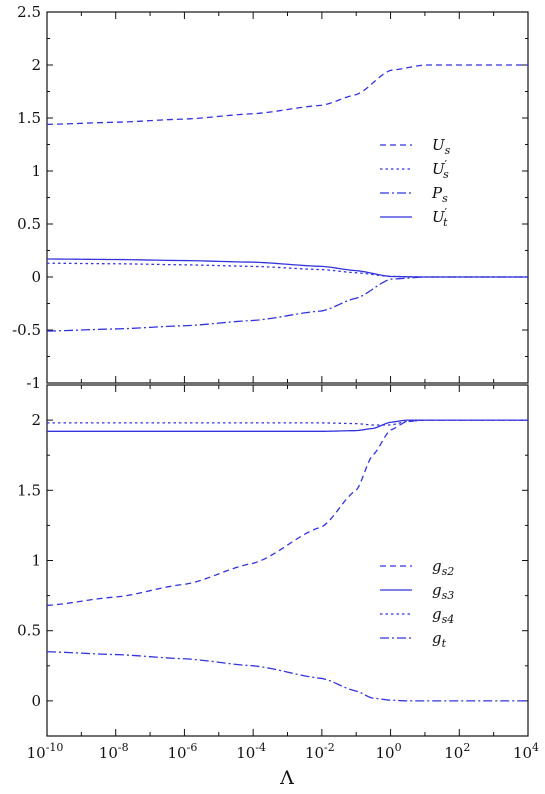  What do you see at coordinates (443, 615) in the screenshot?
I see `legend-label: gs4` at bounding box center [443, 615].